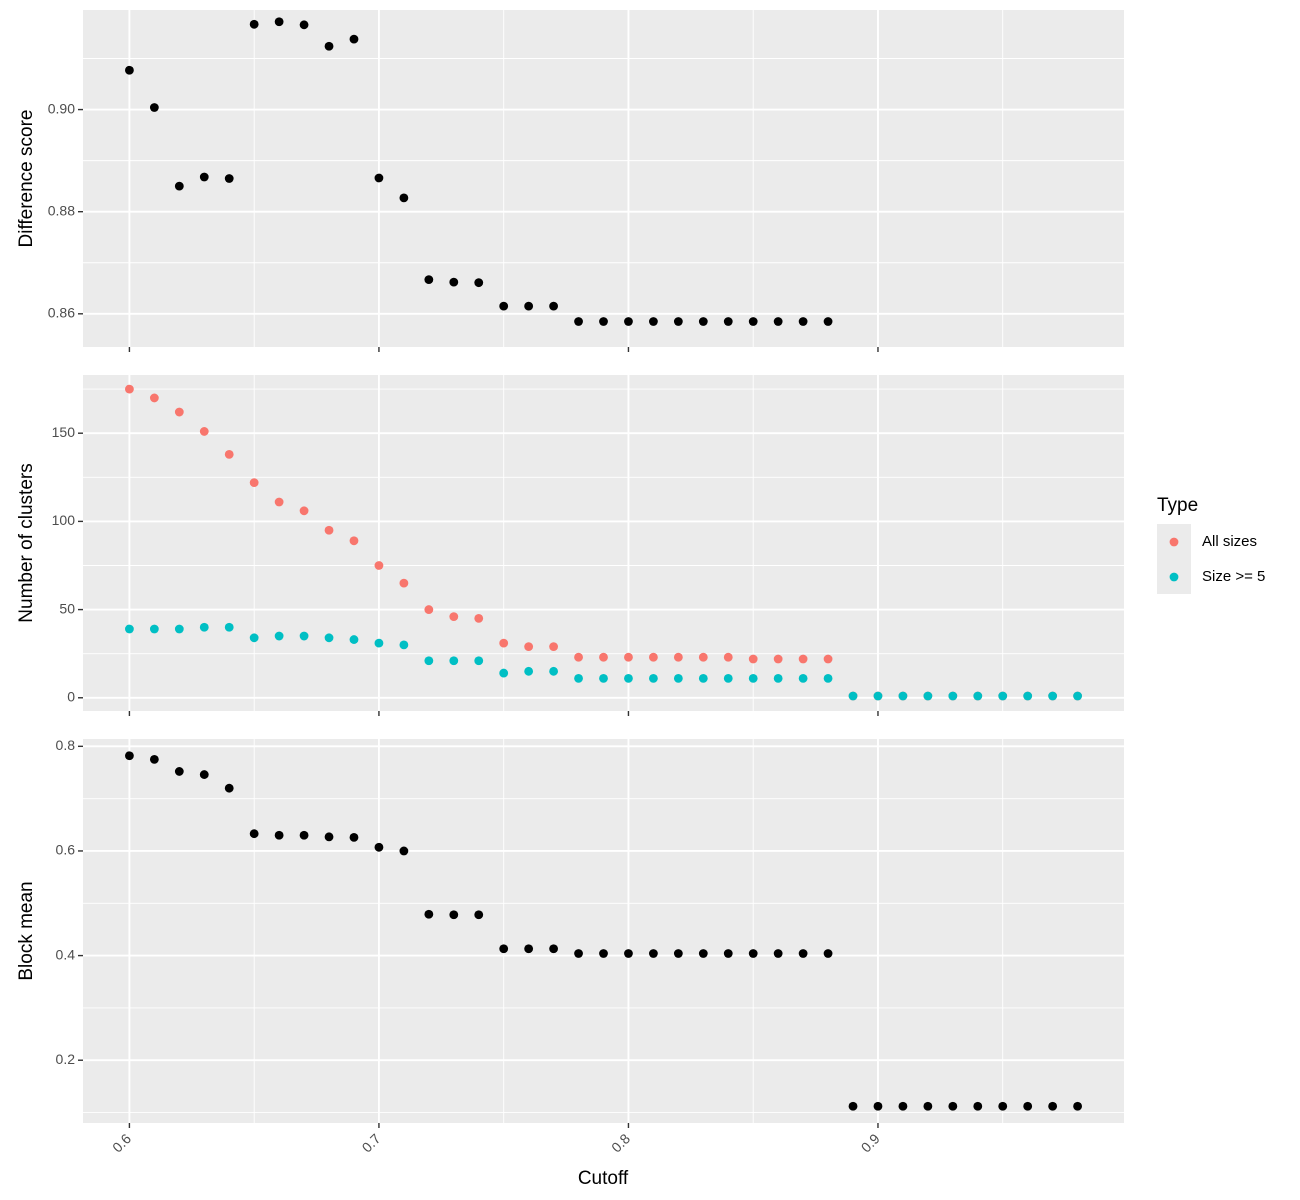 The image size is (1300, 1200). What do you see at coordinates (1174, 577) in the screenshot?
I see `legend-key` at bounding box center [1174, 577].